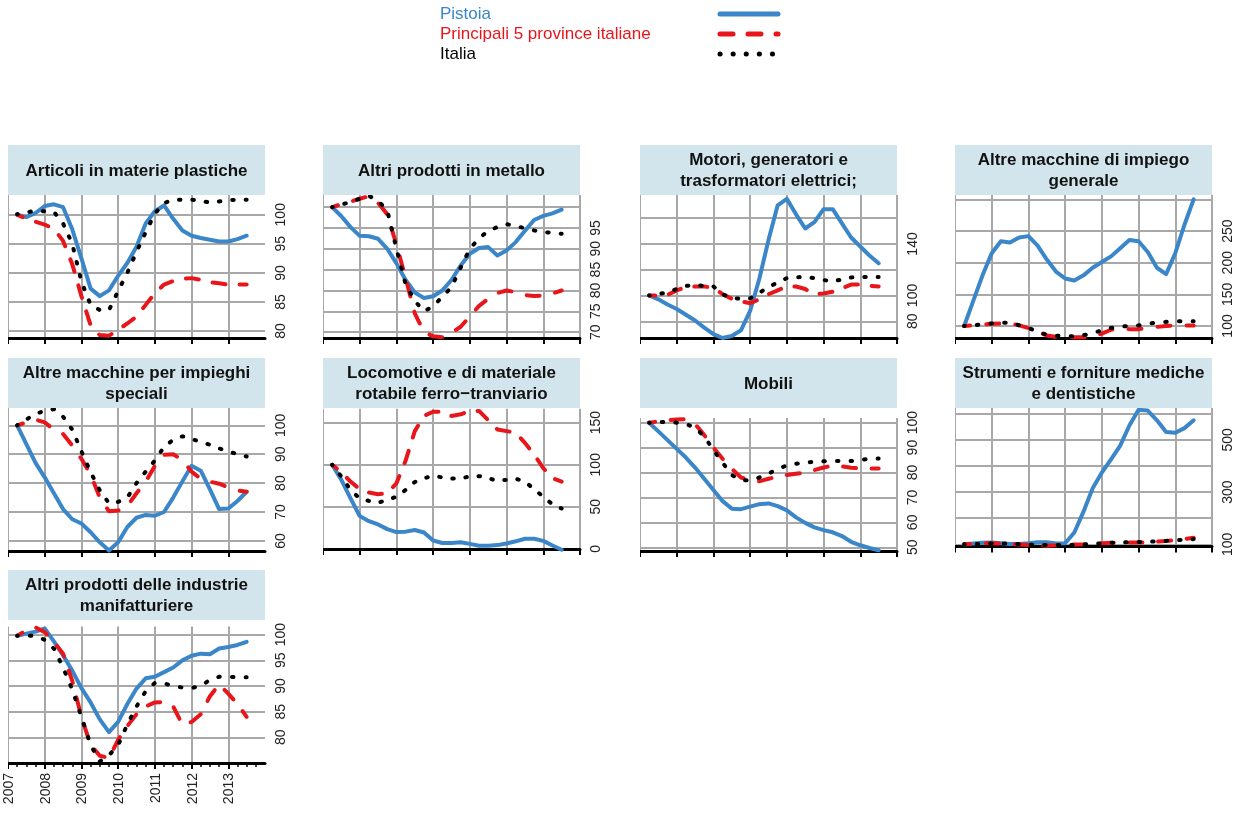 The width and height of the screenshot is (1239, 820). What do you see at coordinates (118, 789) in the screenshot?
I see `x-tick-label: 2010` at bounding box center [118, 789].